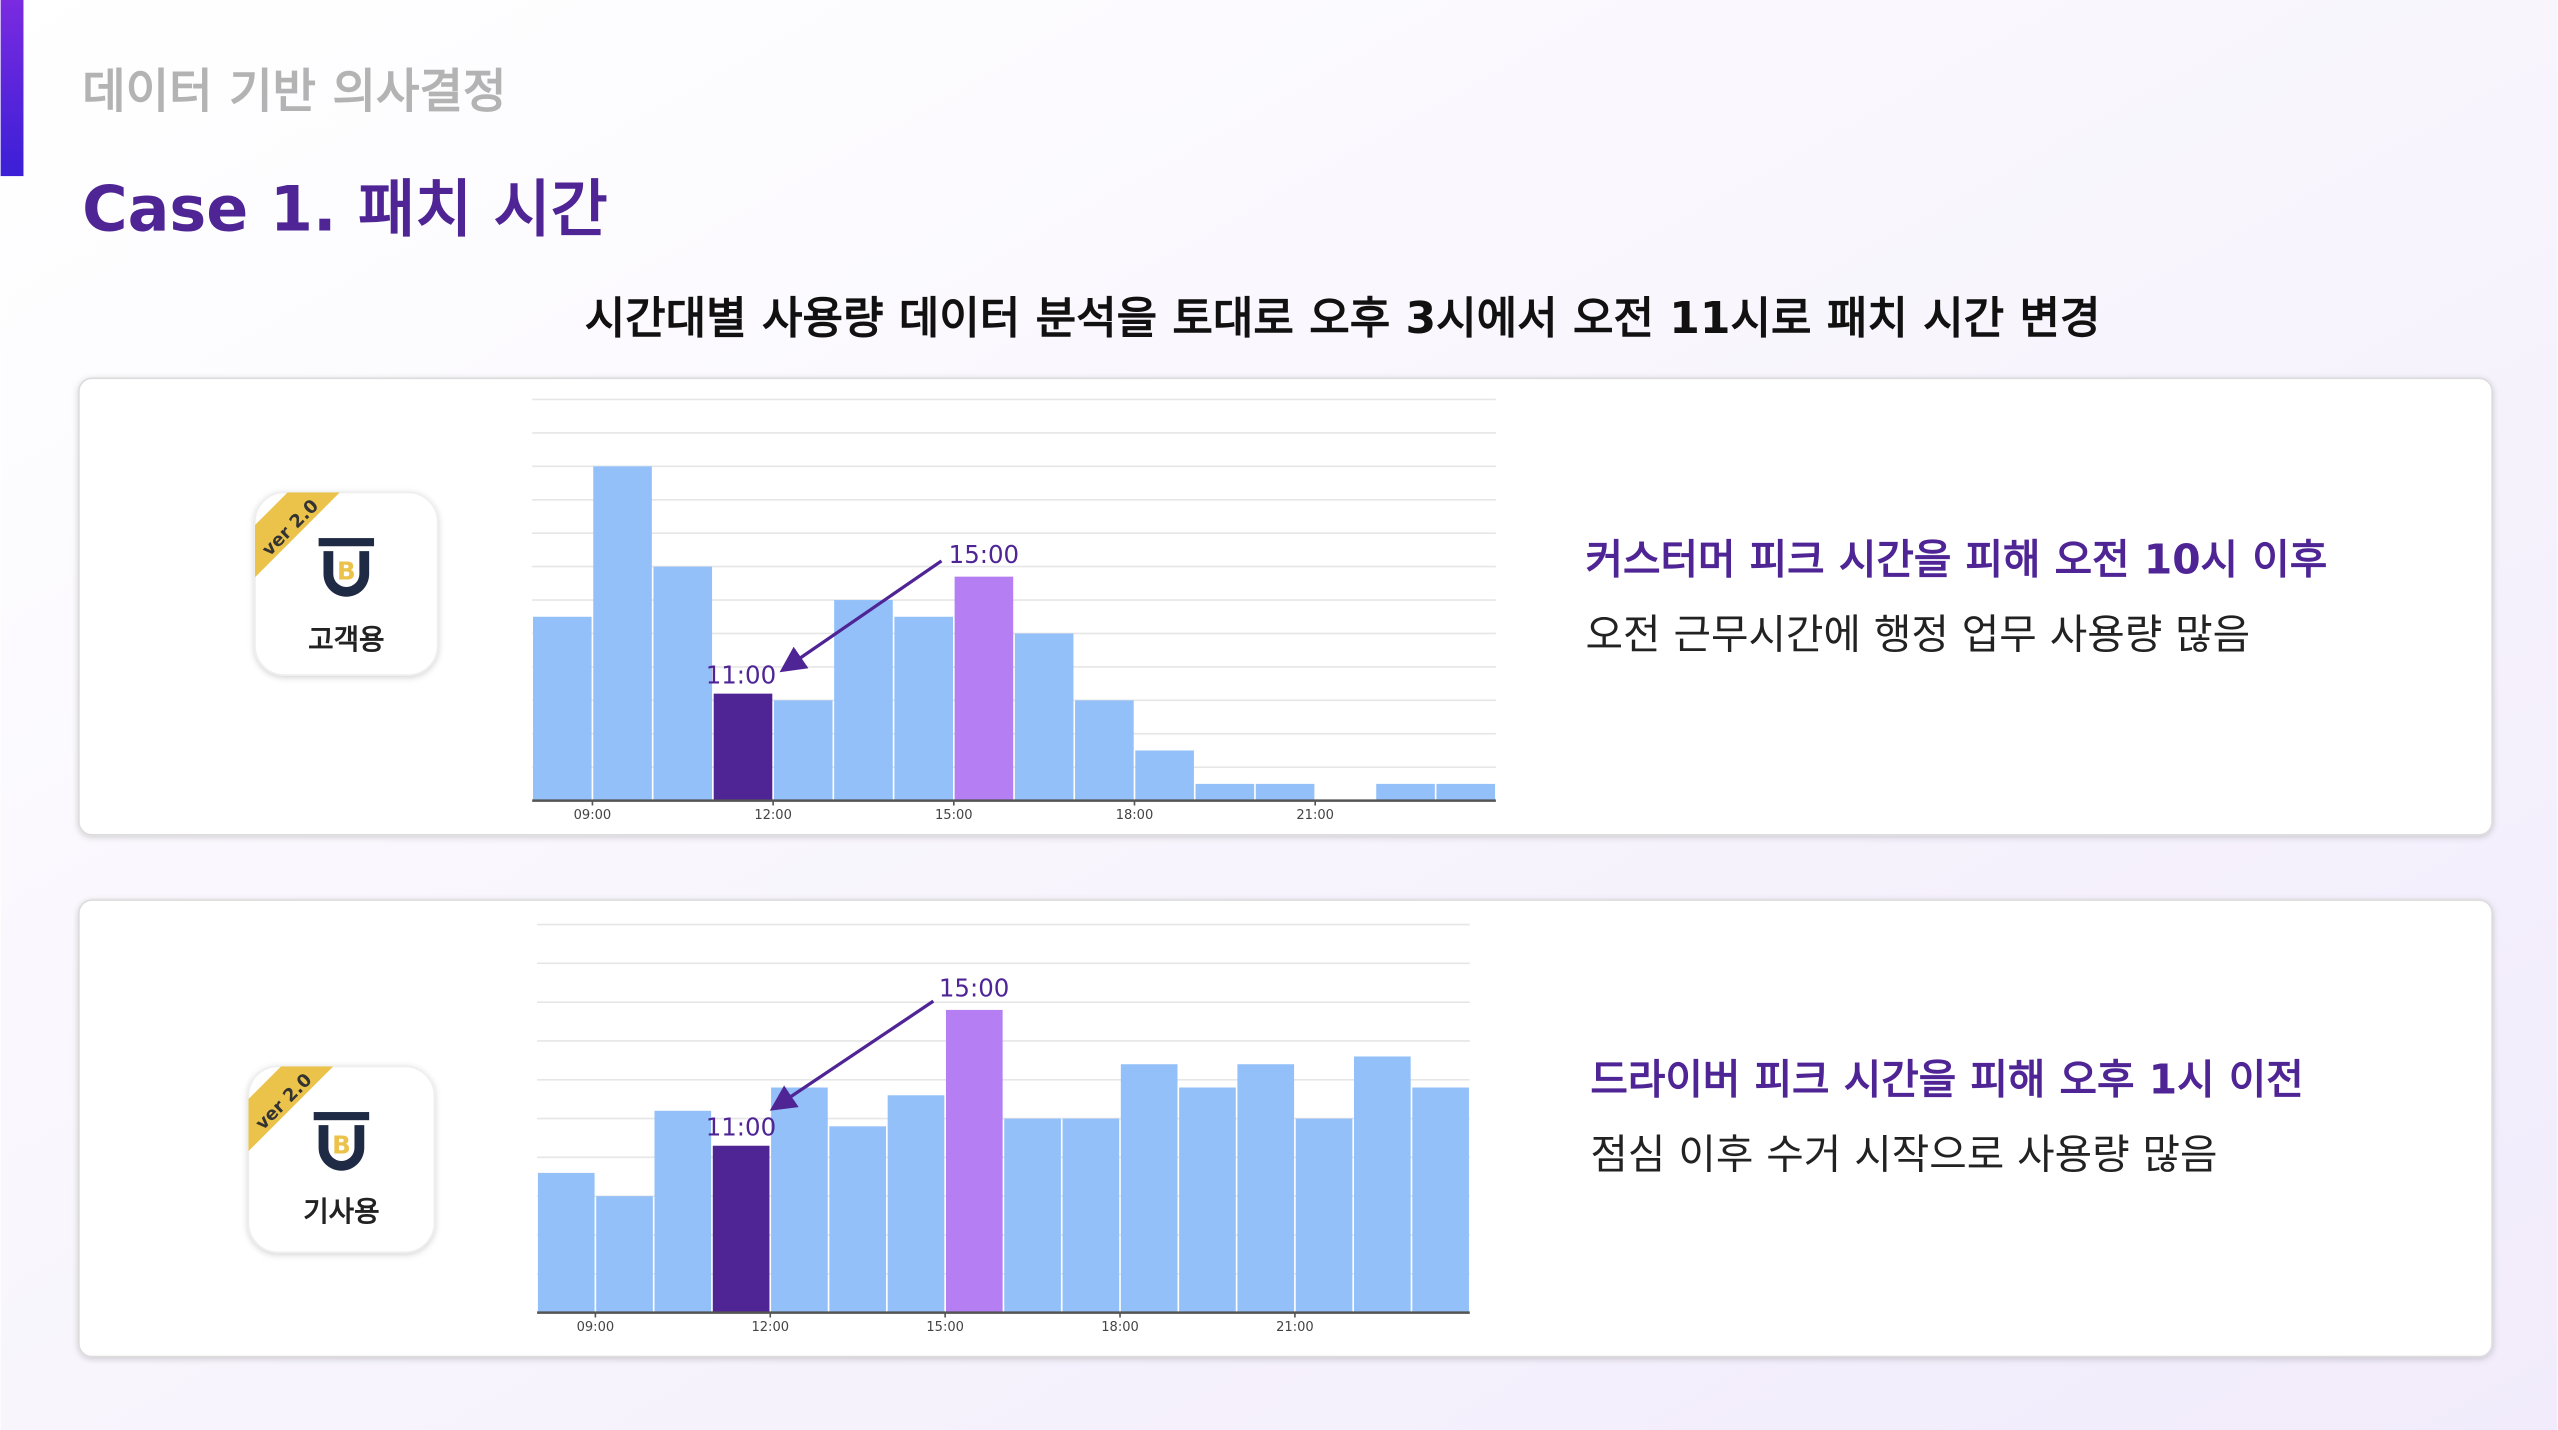 Image resolution: width=2558 pixels, height=1430 pixels. I want to click on app-label: 고객용, so click(346, 639).